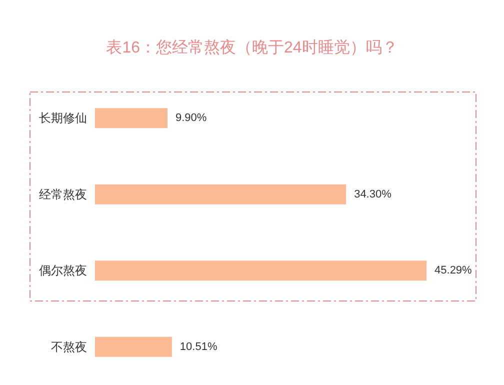  Describe the element at coordinates (199, 346) in the screenshot. I see `data-label: 10.51%` at that location.